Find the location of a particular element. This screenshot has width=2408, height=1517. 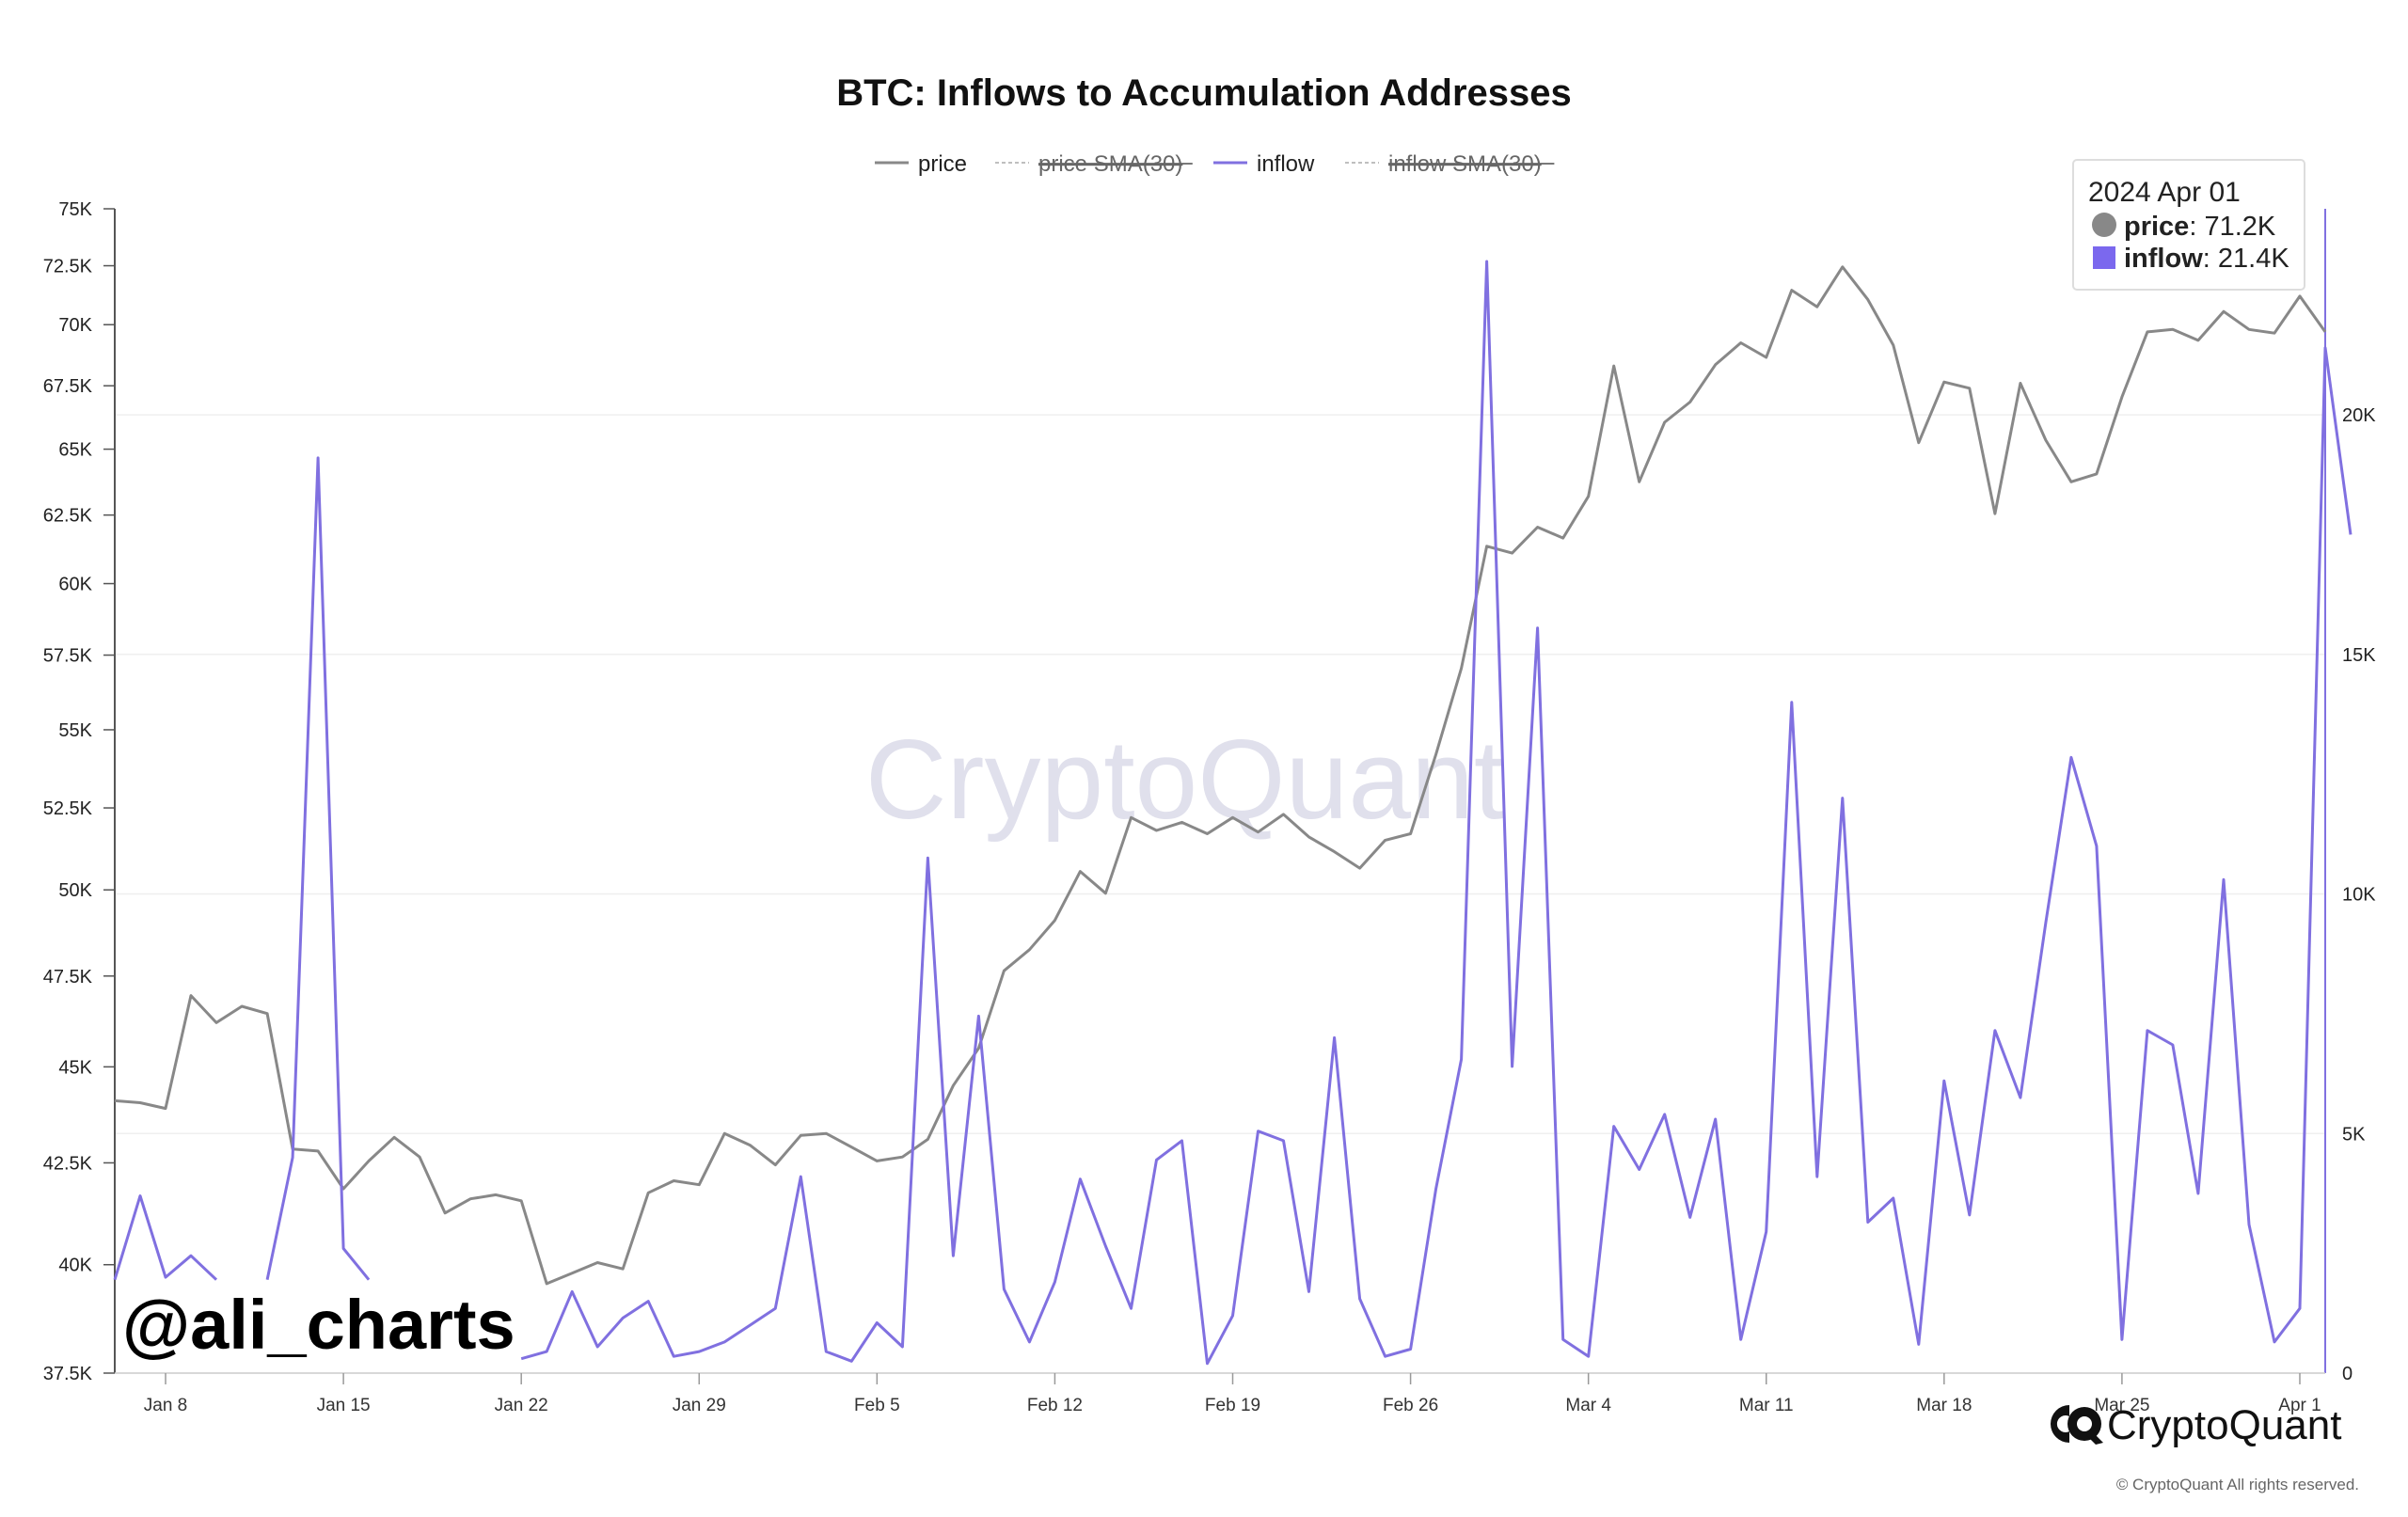

tooltip-inflow-marker is located at coordinates (2104, 257).